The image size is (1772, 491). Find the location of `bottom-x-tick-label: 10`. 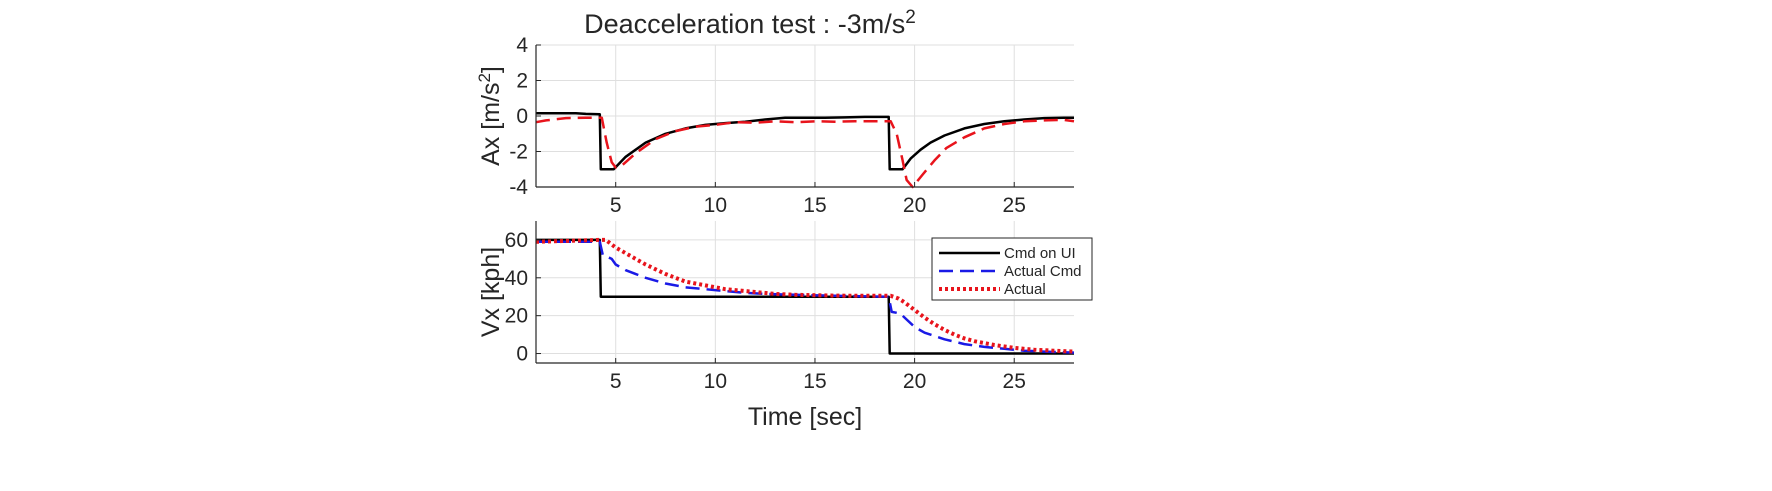

bottom-x-tick-label: 10 is located at coordinates (715, 381).